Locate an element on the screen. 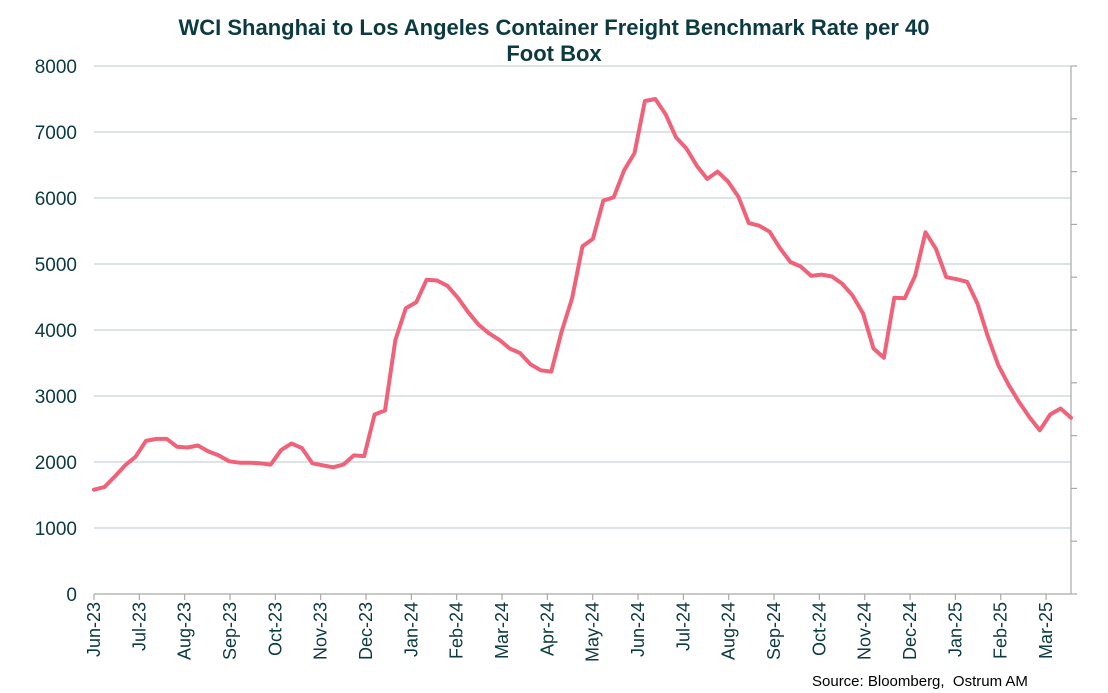 The height and width of the screenshot is (693, 1108). x-tick-label: Oct-23 is located at coordinates (275, 629).